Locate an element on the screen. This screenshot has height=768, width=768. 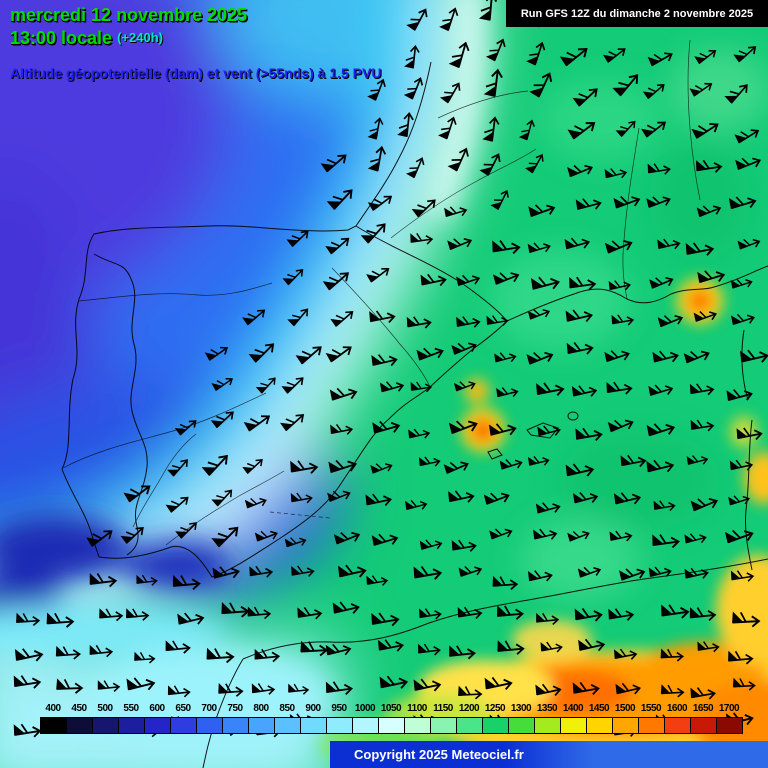
valid-time-text: 13:00 locale (+240h) is located at coordinates (195, 38).